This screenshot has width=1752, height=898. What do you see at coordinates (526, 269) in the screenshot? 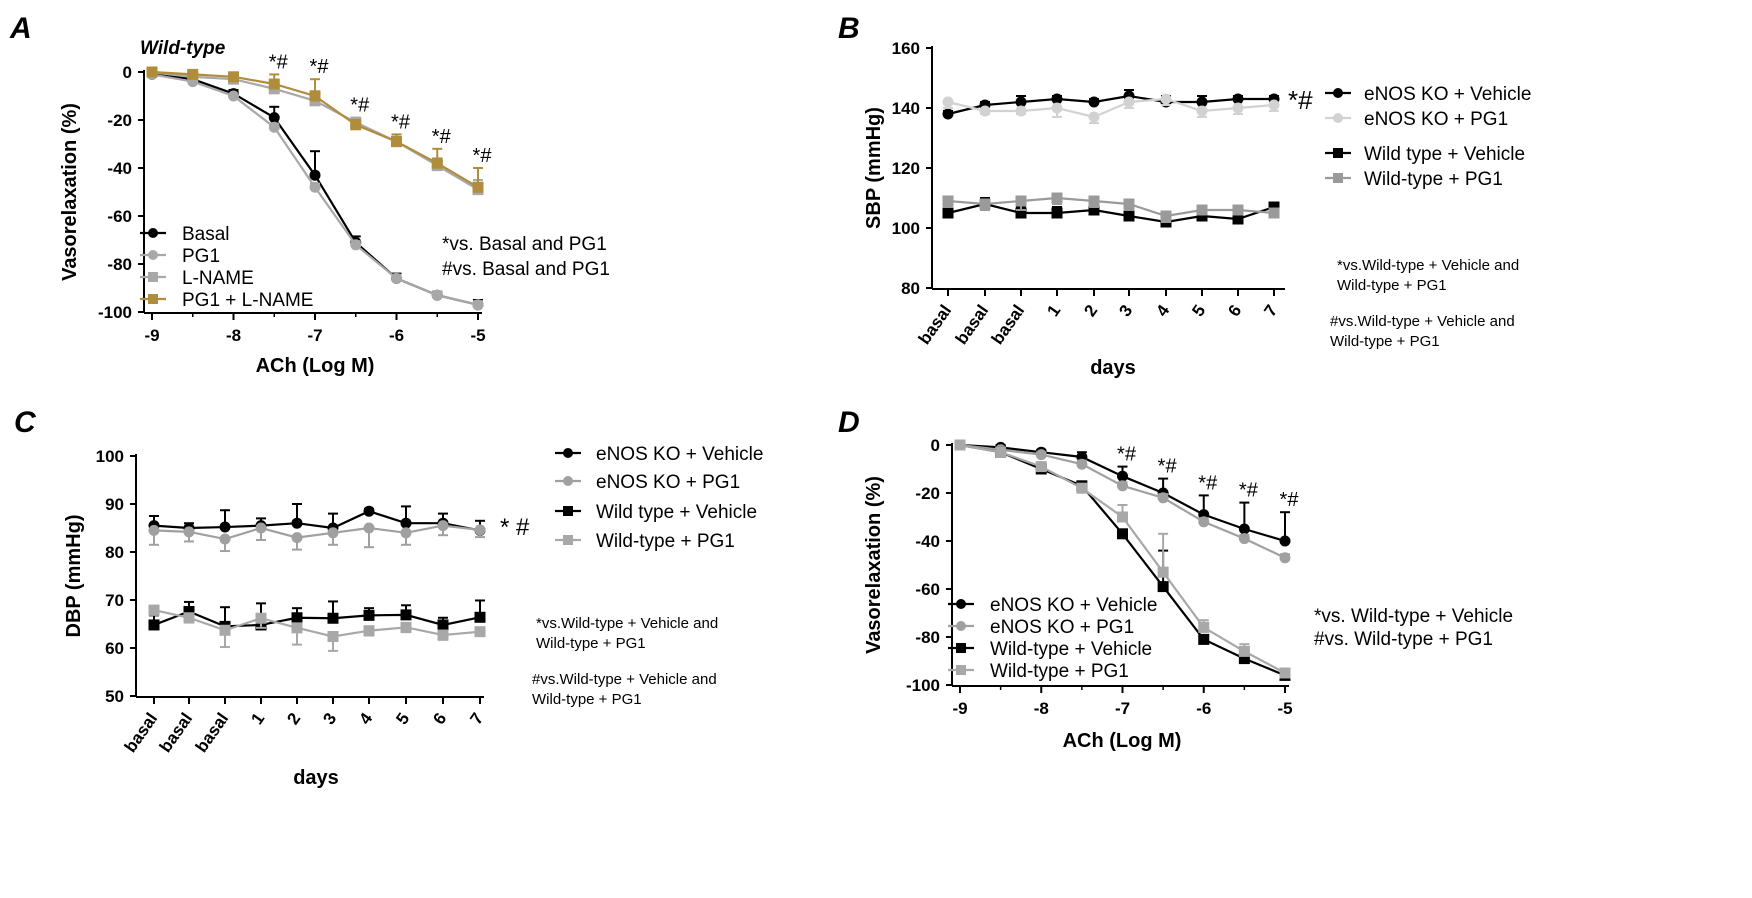
I see `annotation-note: #vs. Basal and PG1` at bounding box center [526, 269].